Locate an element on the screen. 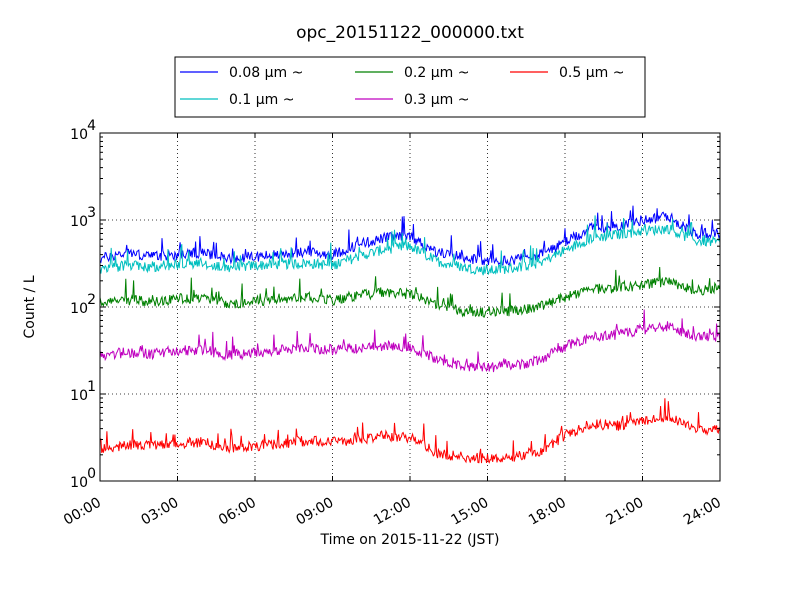 The height and width of the screenshot is (600, 800). y-tick-exponent: 3 is located at coordinates (91, 213).